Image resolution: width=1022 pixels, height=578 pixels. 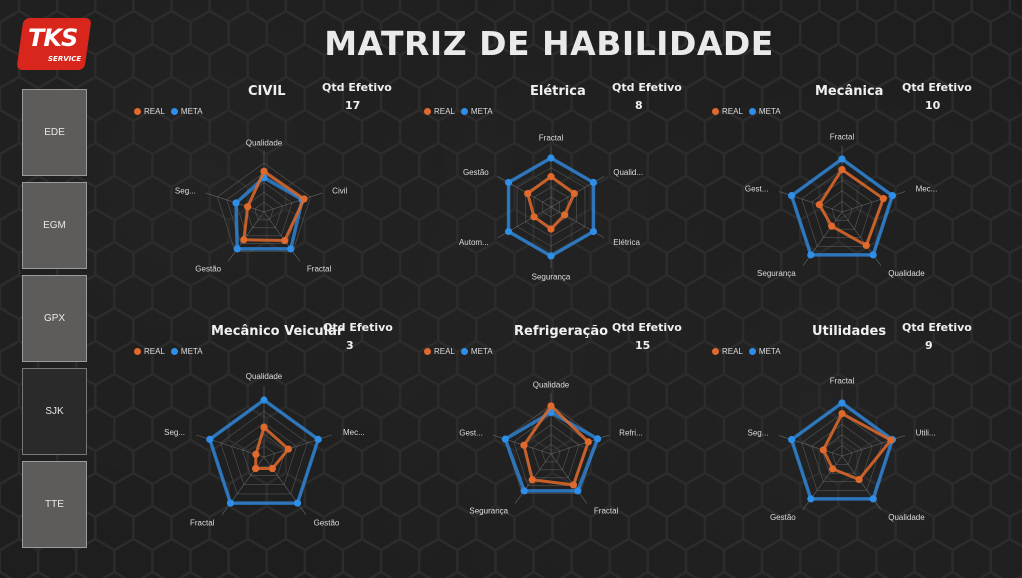 I want to click on sidebar-item-sjk: SJK, so click(x=54, y=411).